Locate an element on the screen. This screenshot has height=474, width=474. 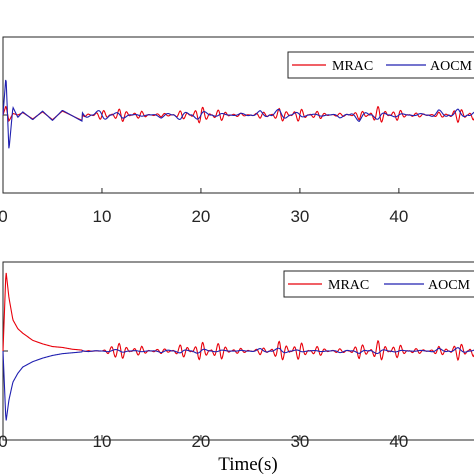
series-line-mrac is located at coordinates (238, 114).